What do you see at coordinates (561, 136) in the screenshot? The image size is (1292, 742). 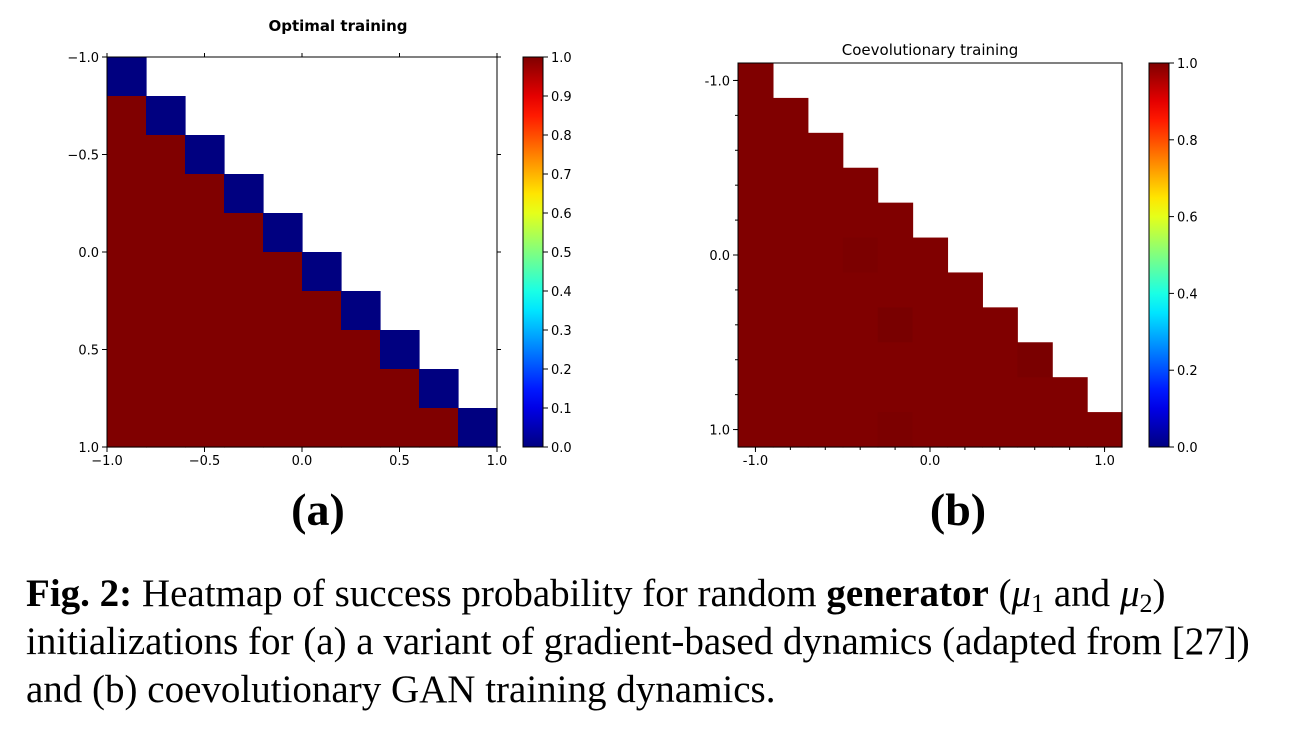 I see `colorbar-tick-label: 0.8` at bounding box center [561, 136].